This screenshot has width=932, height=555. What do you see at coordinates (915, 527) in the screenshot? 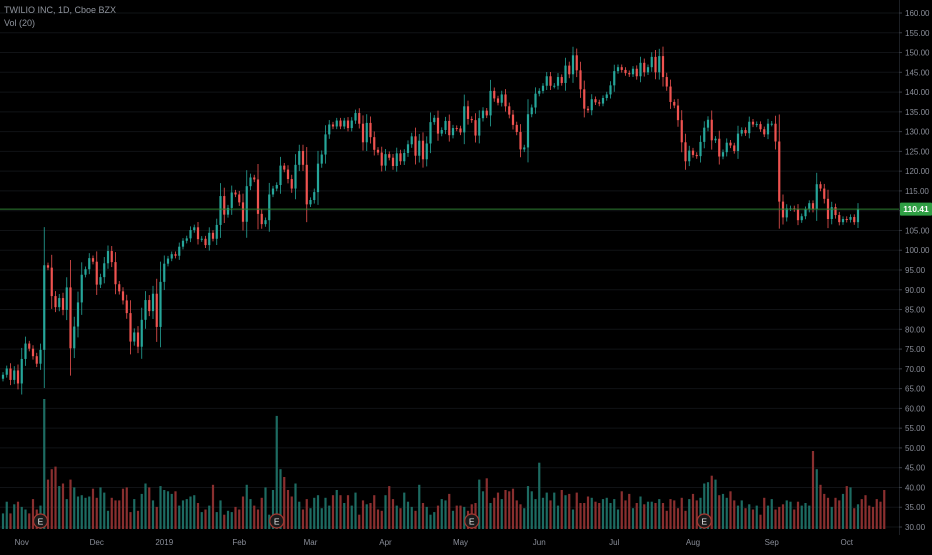
I see `price-tick-label: 30.00` at bounding box center [915, 527].